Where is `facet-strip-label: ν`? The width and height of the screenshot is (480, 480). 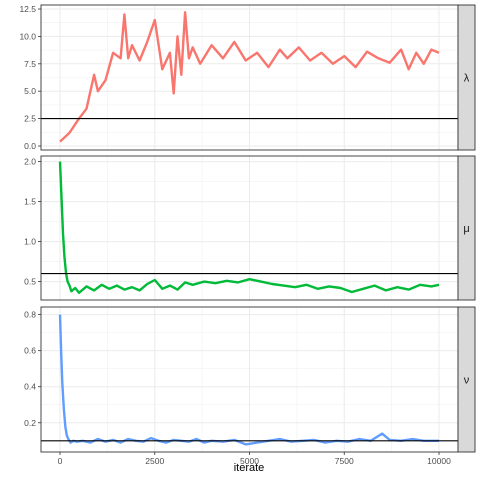 facet-strip-label: ν is located at coordinates (467, 381).